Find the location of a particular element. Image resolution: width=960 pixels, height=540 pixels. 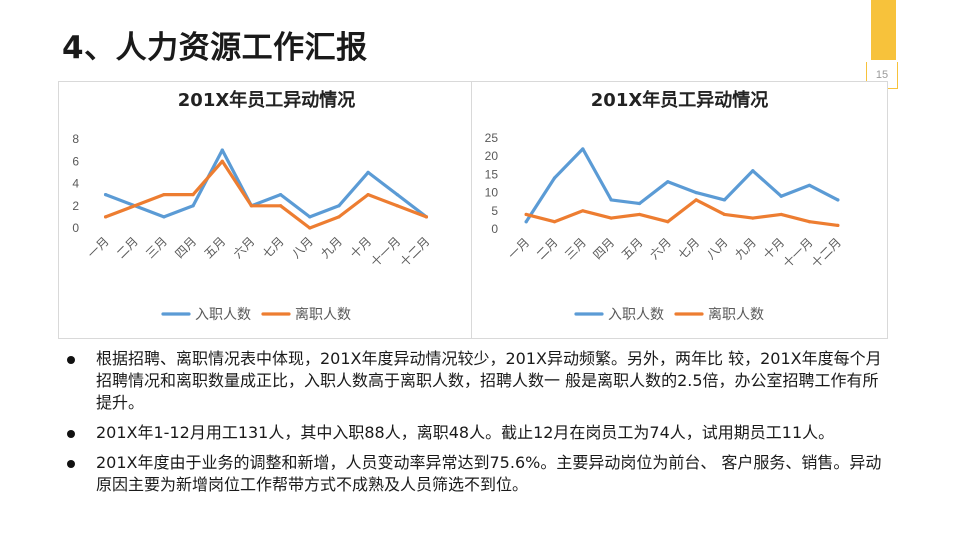

y-tick-label: 6 is located at coordinates (75, 161).